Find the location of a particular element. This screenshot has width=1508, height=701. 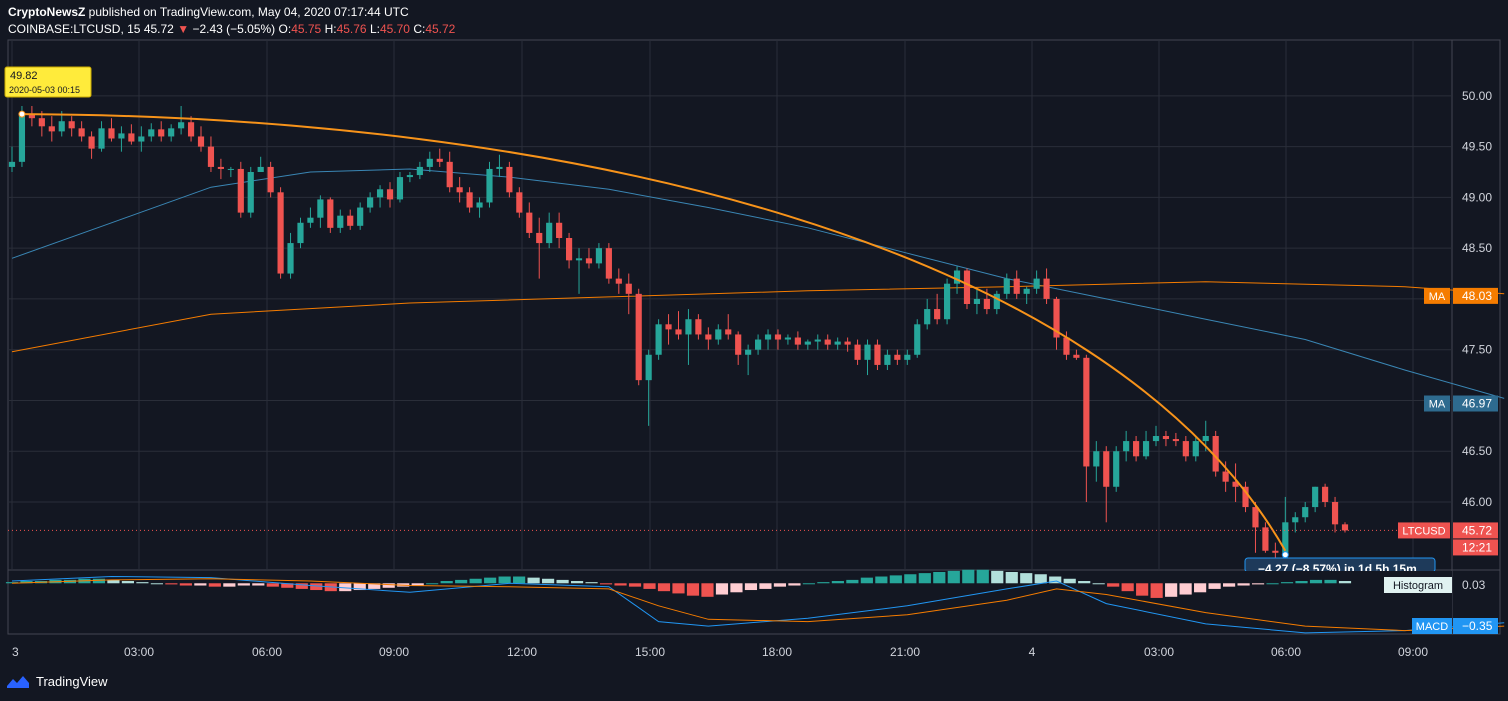

y-tick-label: 50.00 is located at coordinates (1477, 96).